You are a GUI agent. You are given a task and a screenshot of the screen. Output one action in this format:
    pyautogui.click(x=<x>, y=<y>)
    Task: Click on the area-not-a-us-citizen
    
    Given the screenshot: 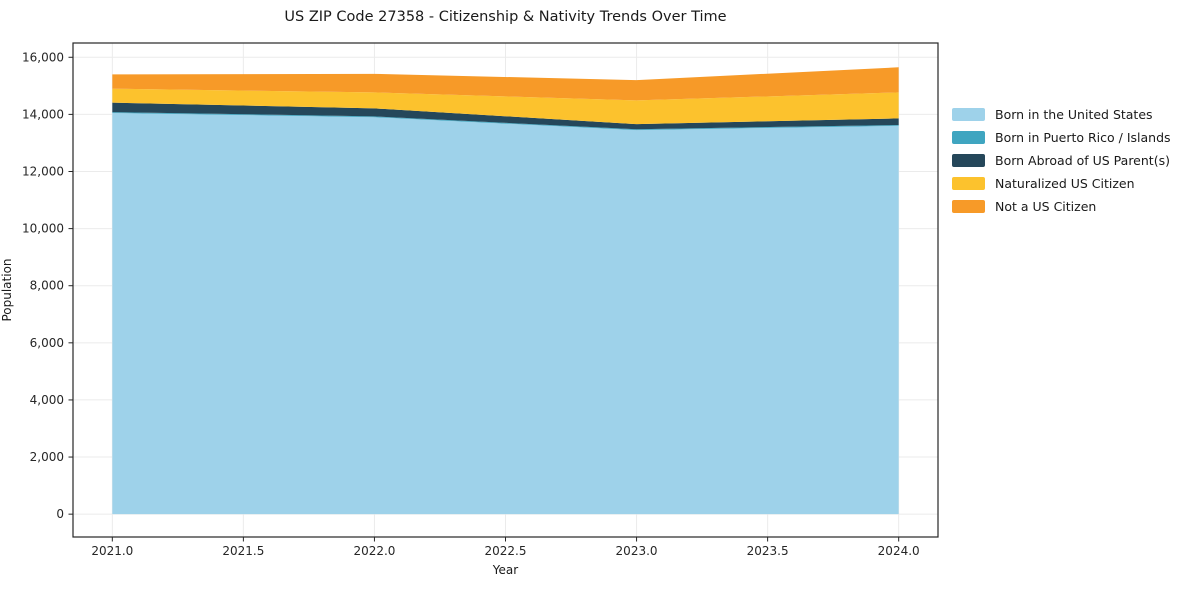 What is the action you would take?
    pyautogui.click(x=505, y=84)
    